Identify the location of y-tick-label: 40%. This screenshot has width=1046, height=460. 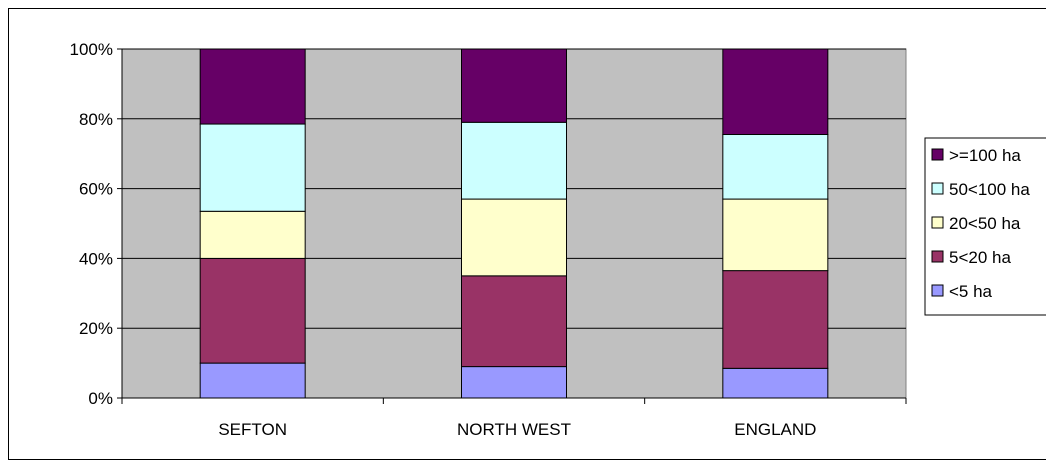
(96, 258).